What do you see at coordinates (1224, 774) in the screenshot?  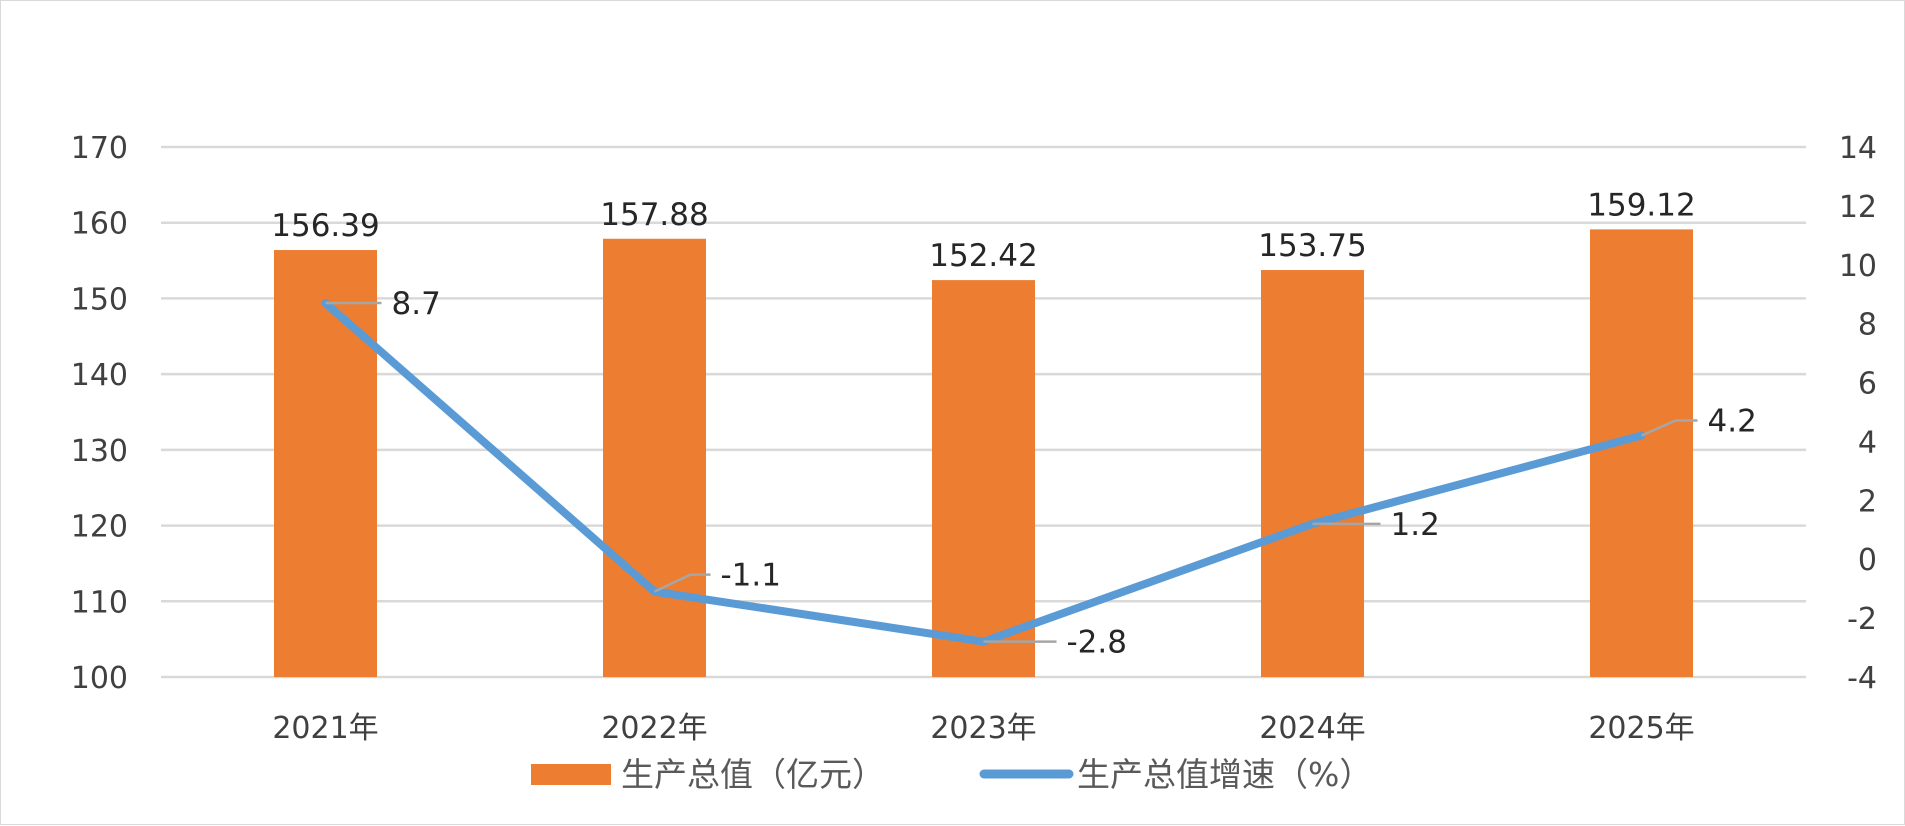 I see `legend-line-label: 生产总值增速（%）` at bounding box center [1224, 774].